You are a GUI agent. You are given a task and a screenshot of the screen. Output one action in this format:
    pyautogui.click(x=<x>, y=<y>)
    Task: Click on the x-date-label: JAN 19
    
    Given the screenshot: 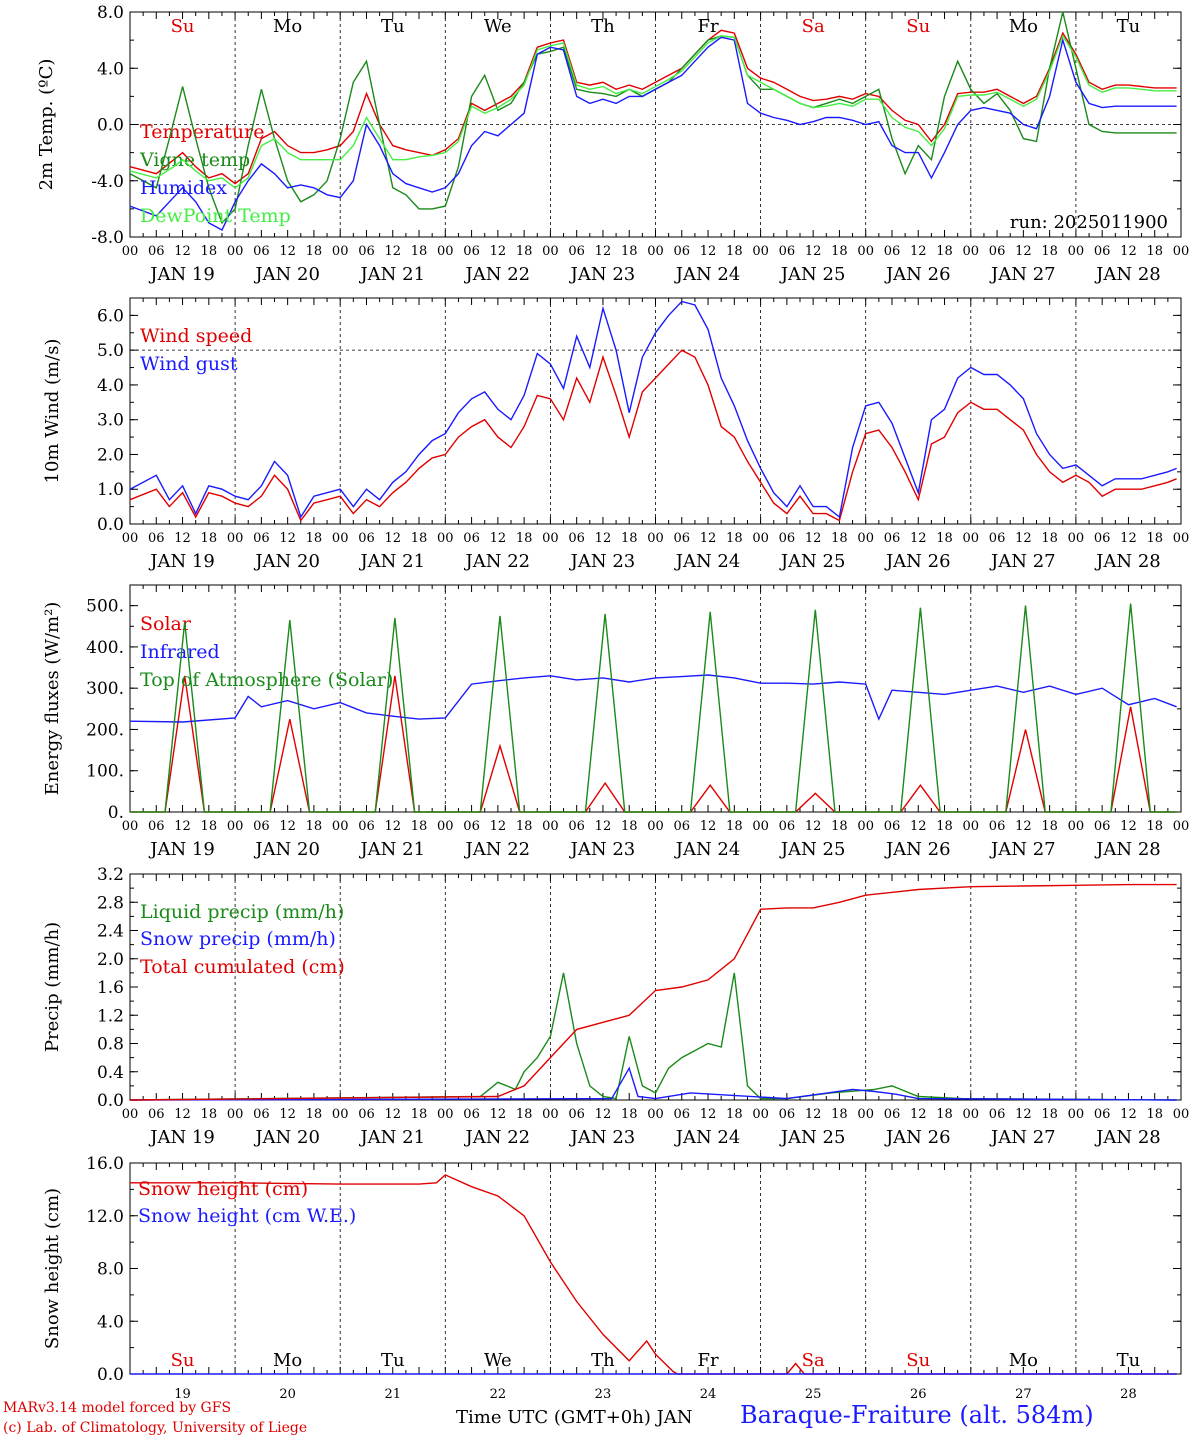 What is the action you would take?
    pyautogui.click(x=181, y=849)
    